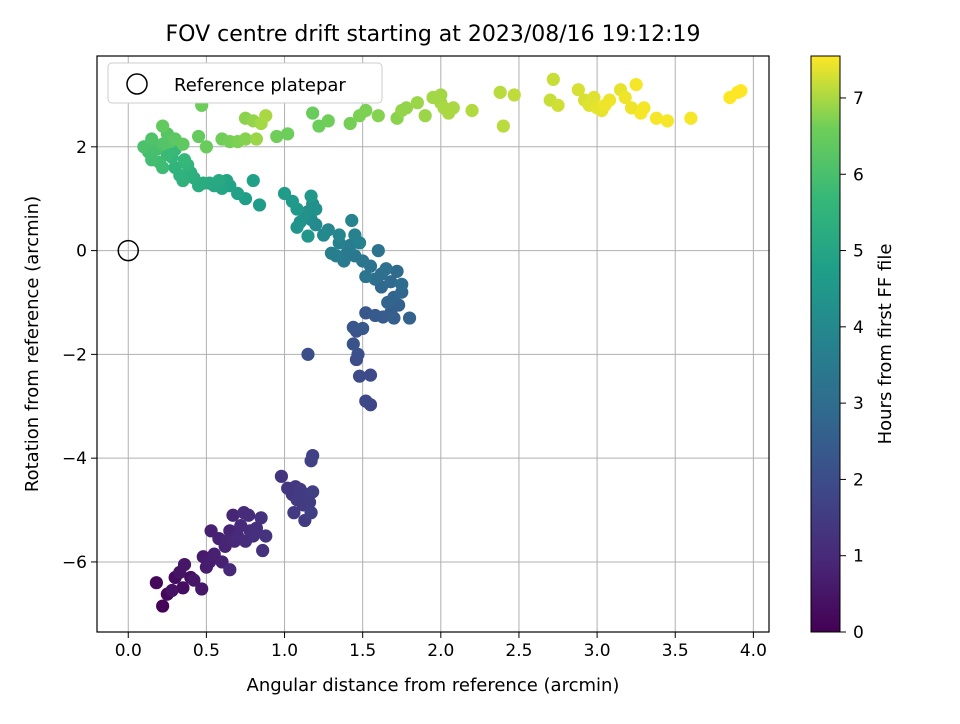  What do you see at coordinates (858, 328) in the screenshot?
I see `colorbar-tick-label: 4` at bounding box center [858, 328].